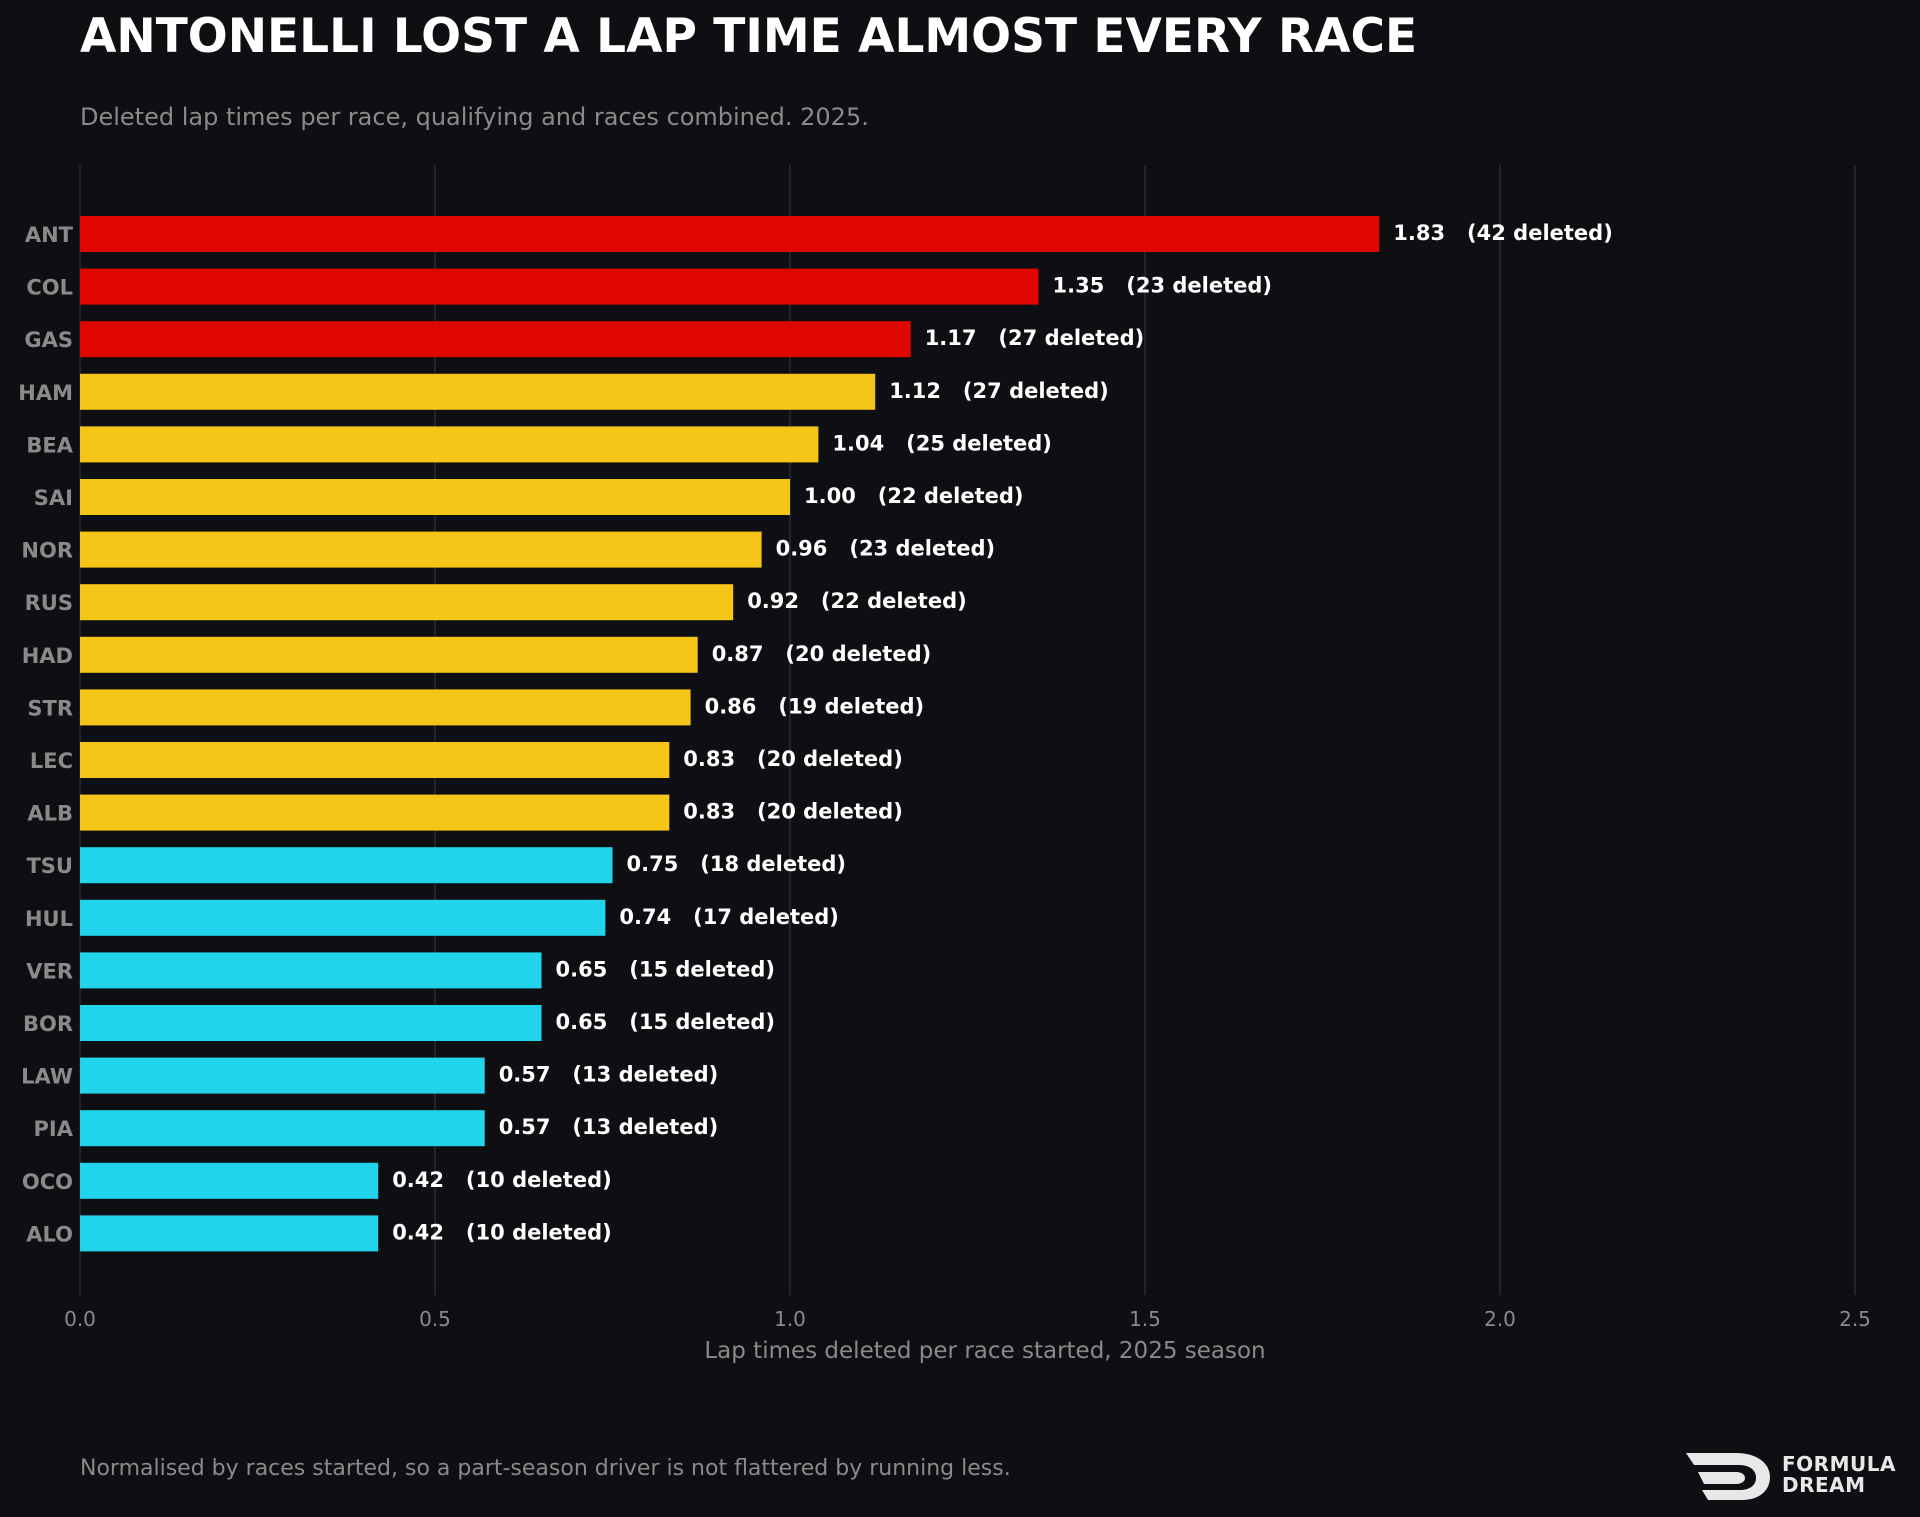  I want to click on category-label: ALO, so click(49, 1234).